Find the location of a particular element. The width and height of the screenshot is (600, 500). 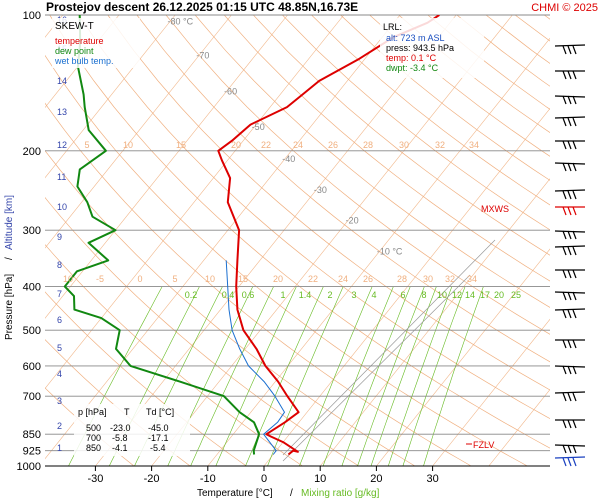

altitude-tick-label: 1 is located at coordinates (59, 448).